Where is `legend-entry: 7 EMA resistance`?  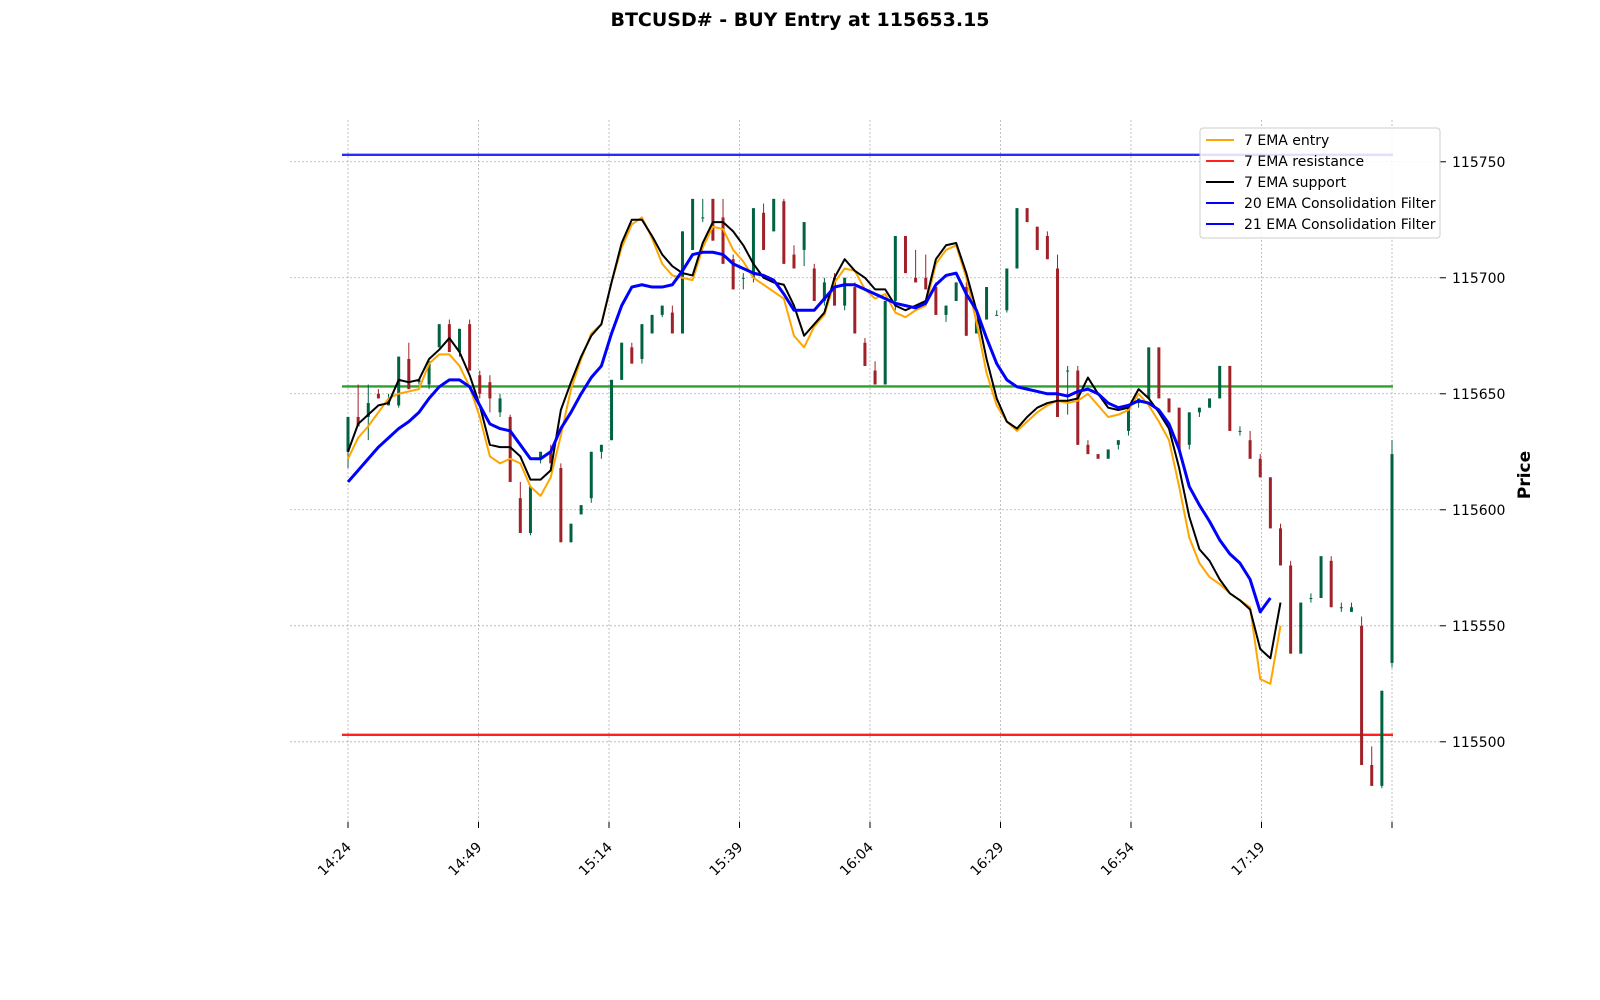 legend-entry: 7 EMA resistance is located at coordinates (1304, 162).